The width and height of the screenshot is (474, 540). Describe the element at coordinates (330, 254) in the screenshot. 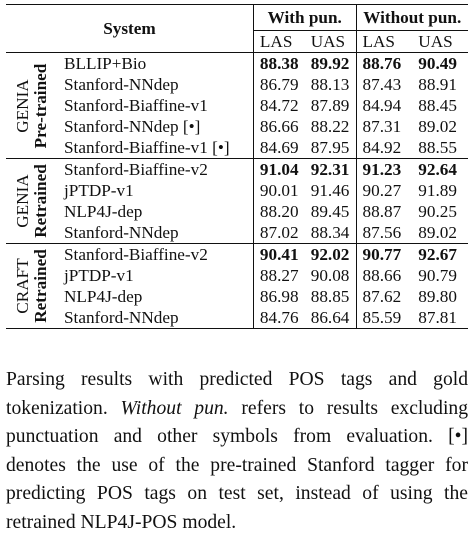

I see `w-uas-value: 92.02` at that location.